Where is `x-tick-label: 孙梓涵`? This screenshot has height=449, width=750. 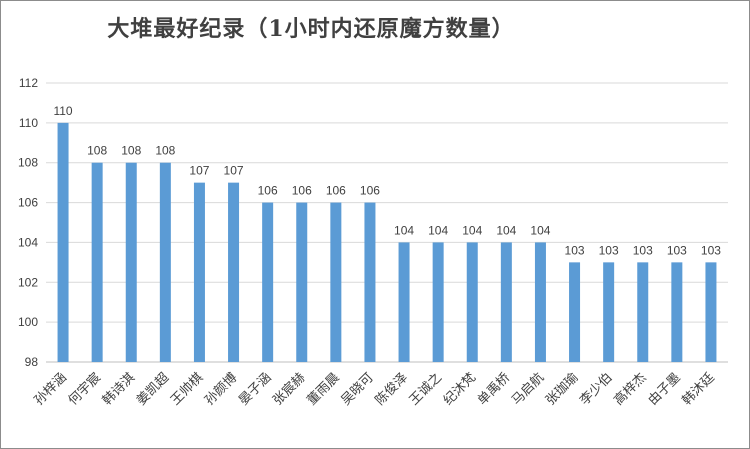 x-tick-label: 孙梓涵 is located at coordinates (51, 389).